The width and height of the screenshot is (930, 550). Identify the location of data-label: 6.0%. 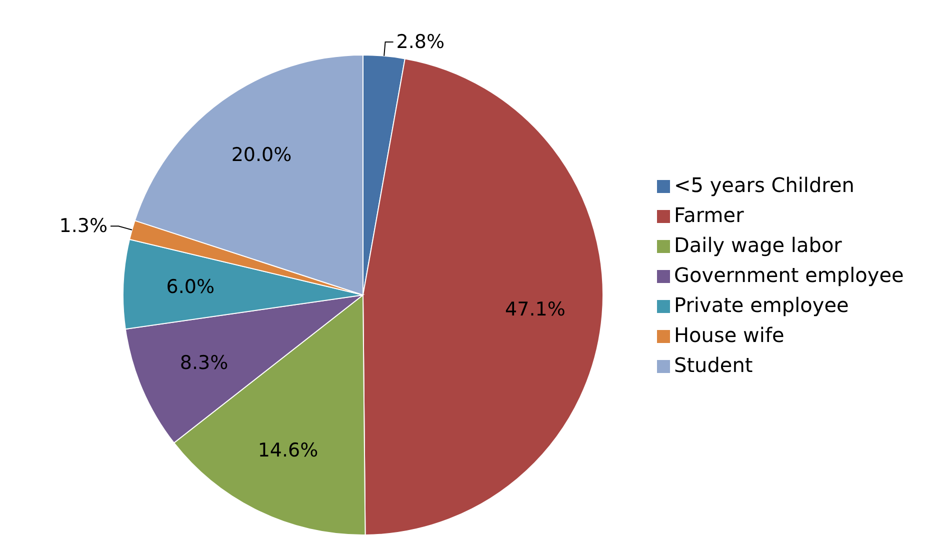
(190, 287).